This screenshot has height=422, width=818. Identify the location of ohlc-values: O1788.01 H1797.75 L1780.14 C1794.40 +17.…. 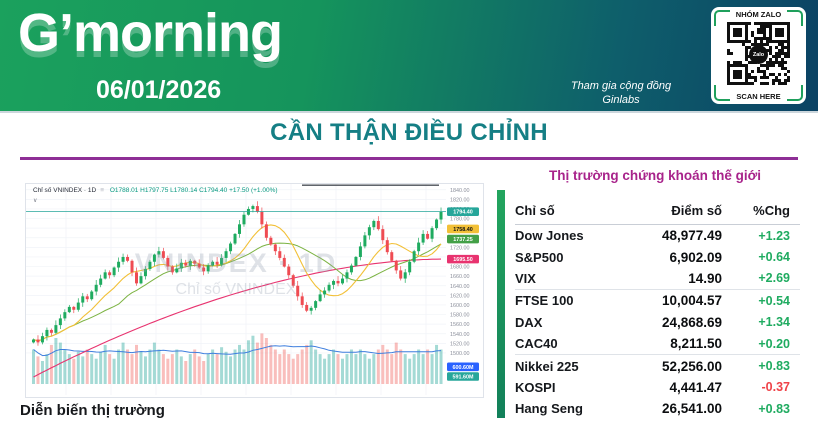
(193, 190).